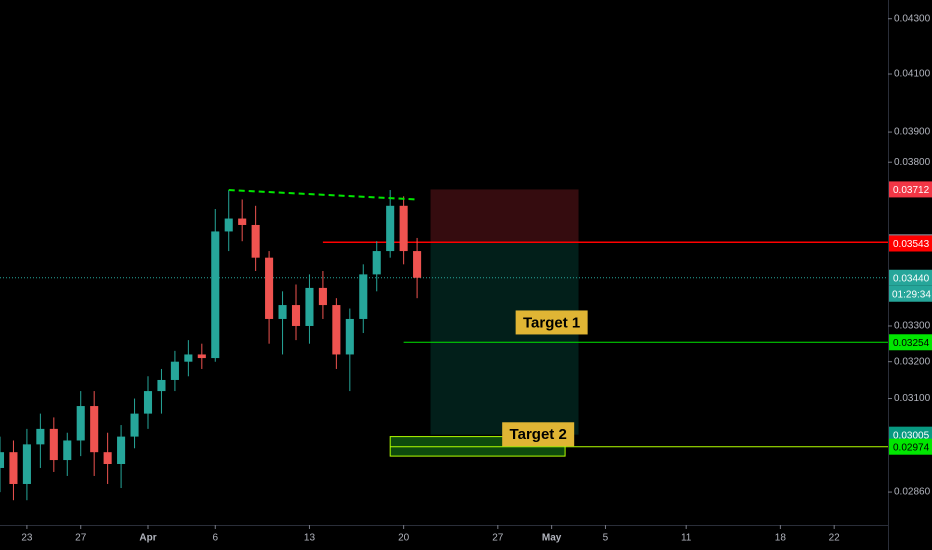  What do you see at coordinates (912, 398) in the screenshot?
I see `y-tick-label: 0.03100` at bounding box center [912, 398].